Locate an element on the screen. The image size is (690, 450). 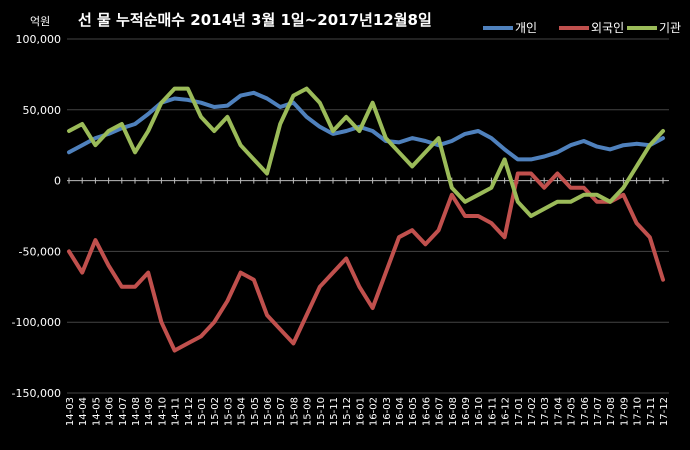
x-tick-label: 15-03 is located at coordinates (228, 411).